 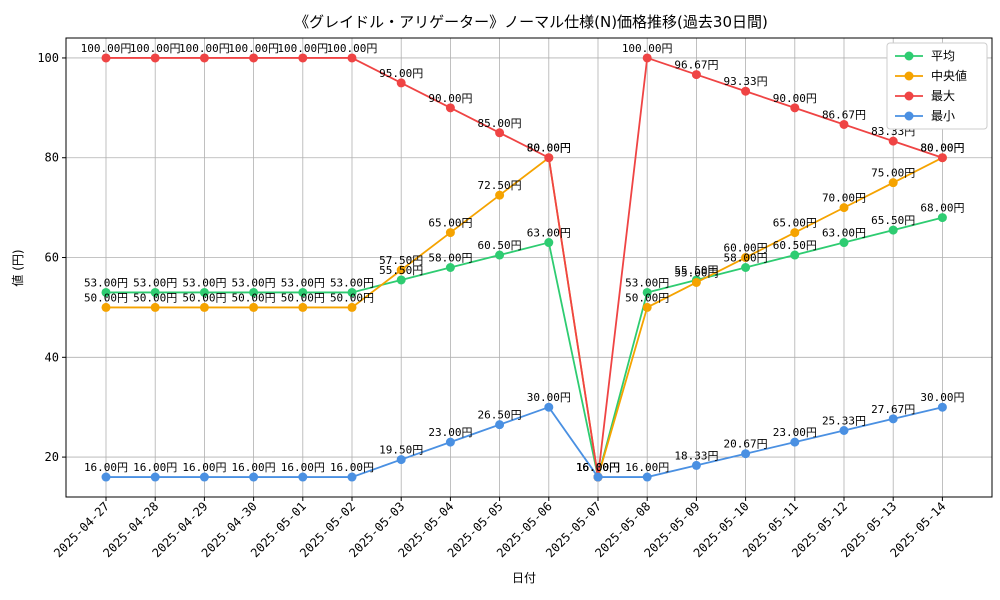 I want to click on legend-label-1: 中央値, so click(x=949, y=75).